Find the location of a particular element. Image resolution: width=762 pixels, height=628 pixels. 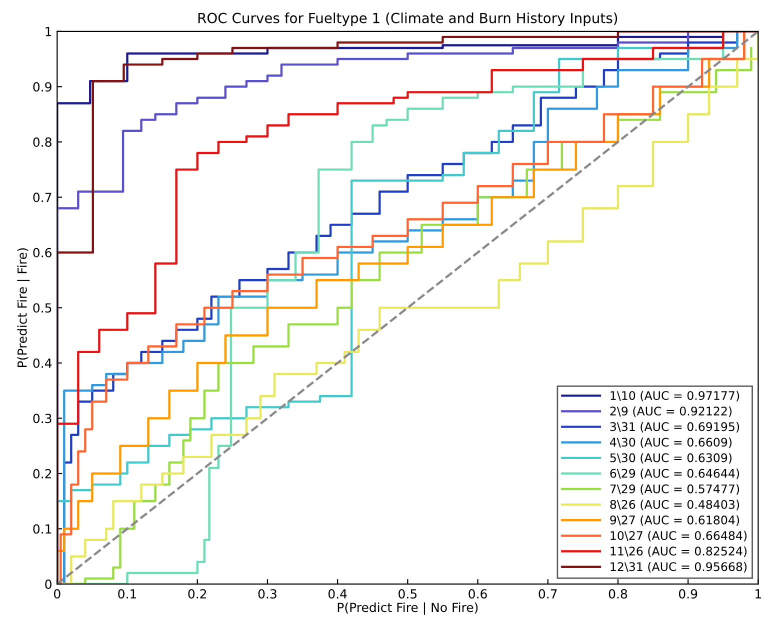

legend-label: 4\30 (AUC = 0.6609) is located at coordinates (671, 443).